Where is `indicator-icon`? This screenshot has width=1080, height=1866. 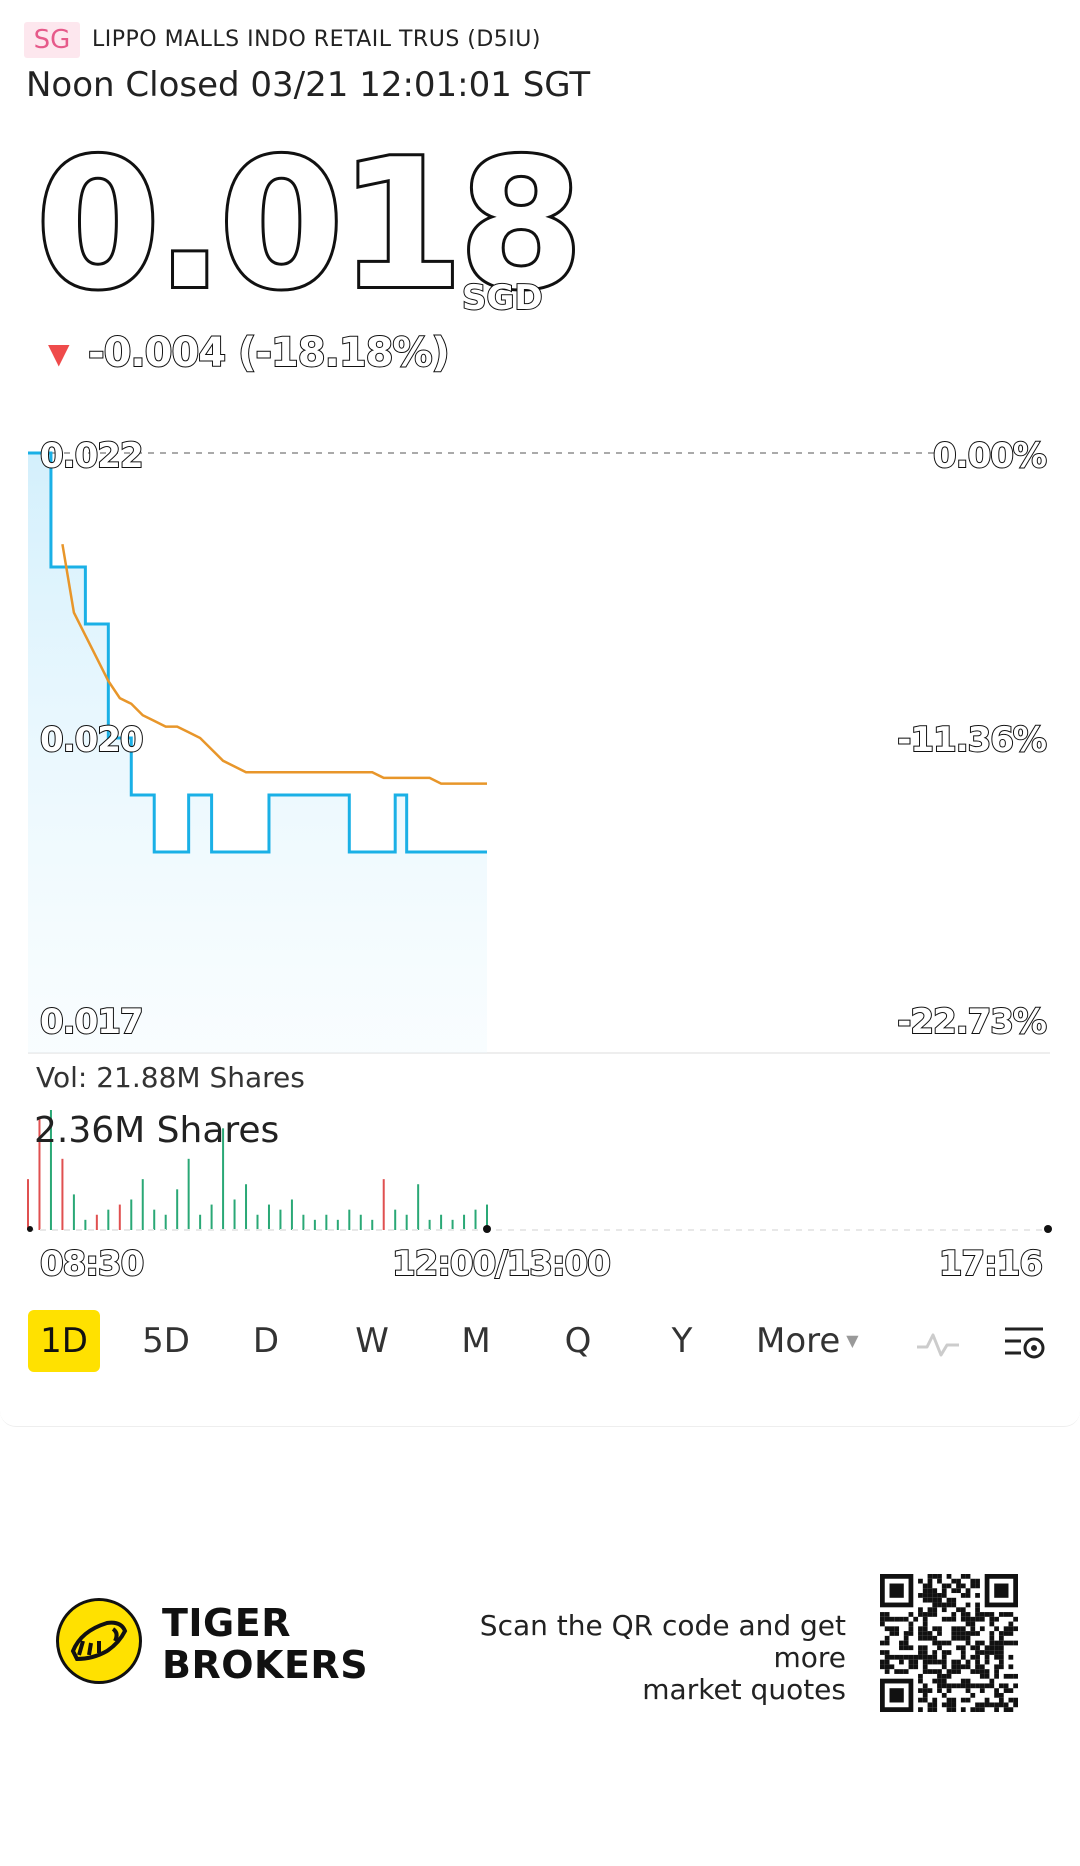
indicator-icon is located at coordinates (938, 1341).